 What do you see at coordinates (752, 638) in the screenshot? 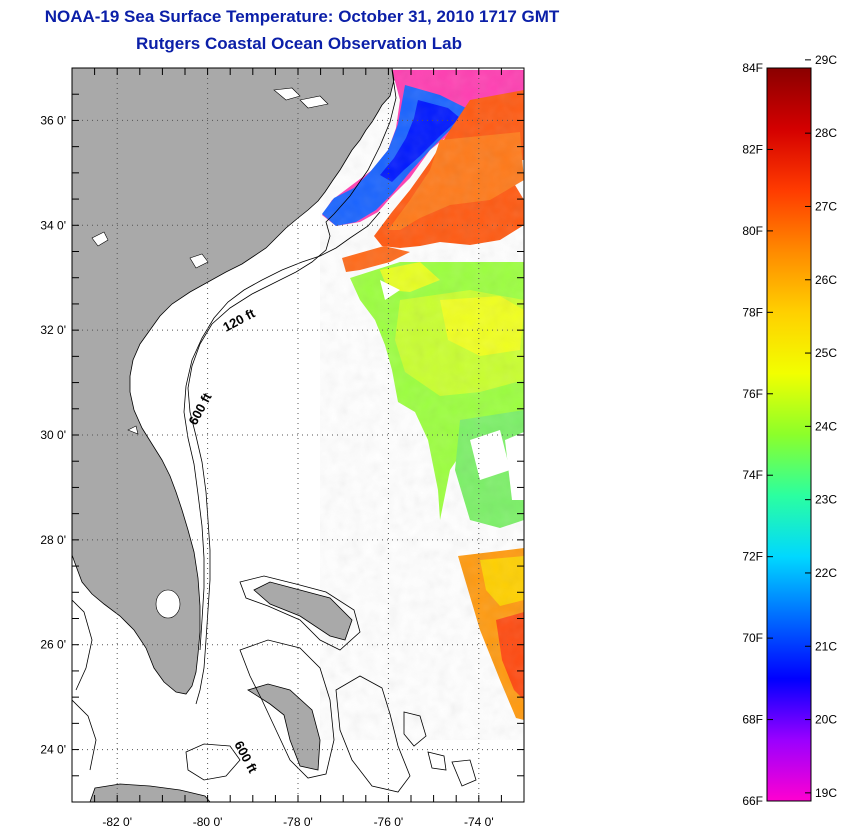
I see `colorbar-f-label: 70F` at bounding box center [752, 638].